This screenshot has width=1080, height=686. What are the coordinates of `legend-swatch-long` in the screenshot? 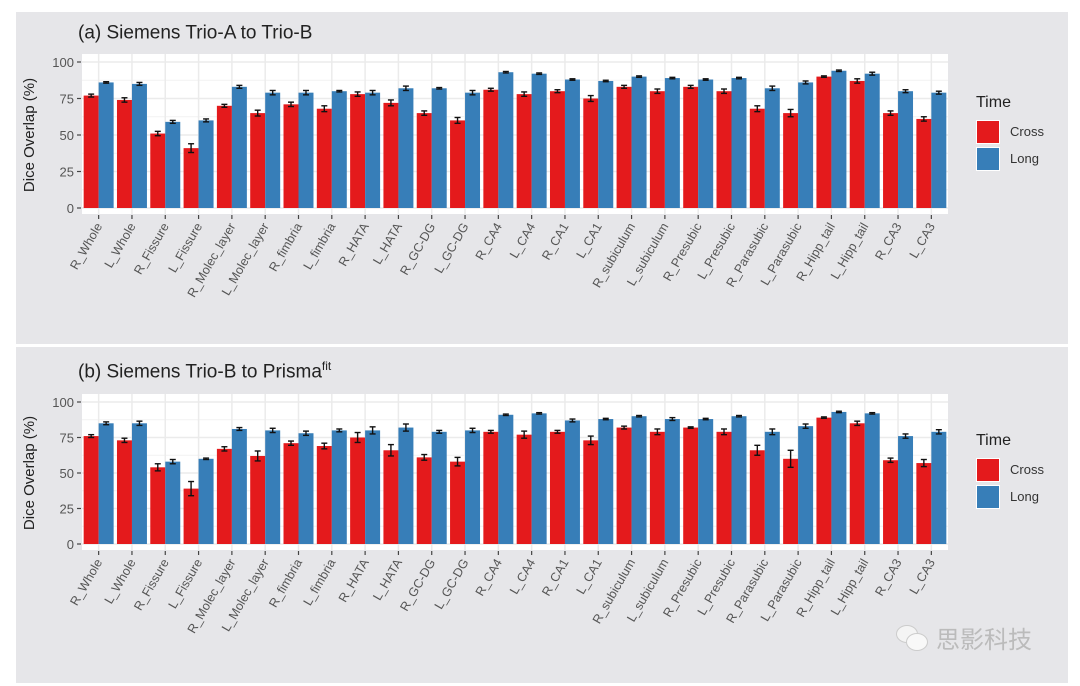 It's located at (988, 496).